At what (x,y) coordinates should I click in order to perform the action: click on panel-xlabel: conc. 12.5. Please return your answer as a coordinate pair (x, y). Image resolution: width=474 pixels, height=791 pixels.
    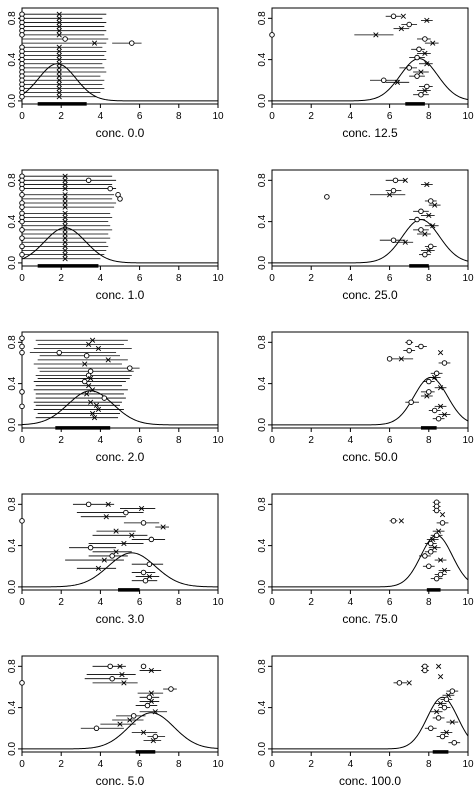
    Looking at the image, I should click on (370, 133).